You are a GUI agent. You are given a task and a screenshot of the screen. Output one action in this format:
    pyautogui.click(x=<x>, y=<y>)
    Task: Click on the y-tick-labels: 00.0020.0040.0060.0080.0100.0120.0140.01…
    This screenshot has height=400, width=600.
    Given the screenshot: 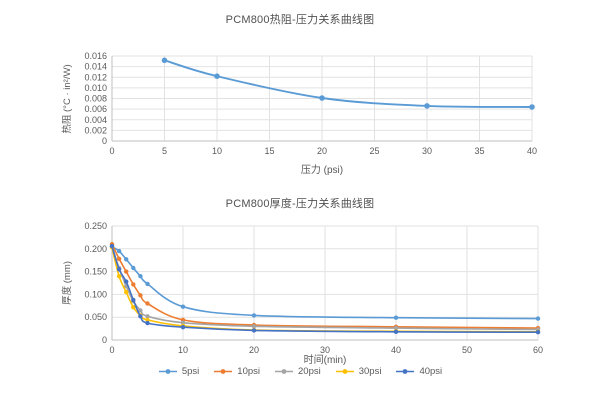 What is the action you would take?
    pyautogui.click(x=95, y=98)
    